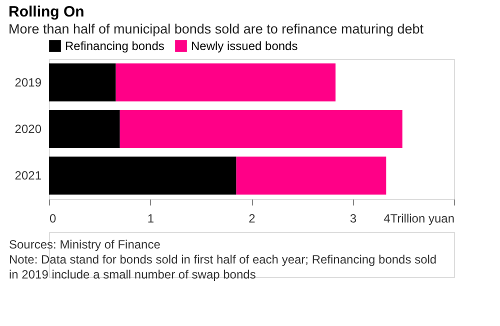 The width and height of the screenshot is (500, 326). Describe the element at coordinates (28, 82) in the screenshot. I see `y-tick-label: 2019` at that location.